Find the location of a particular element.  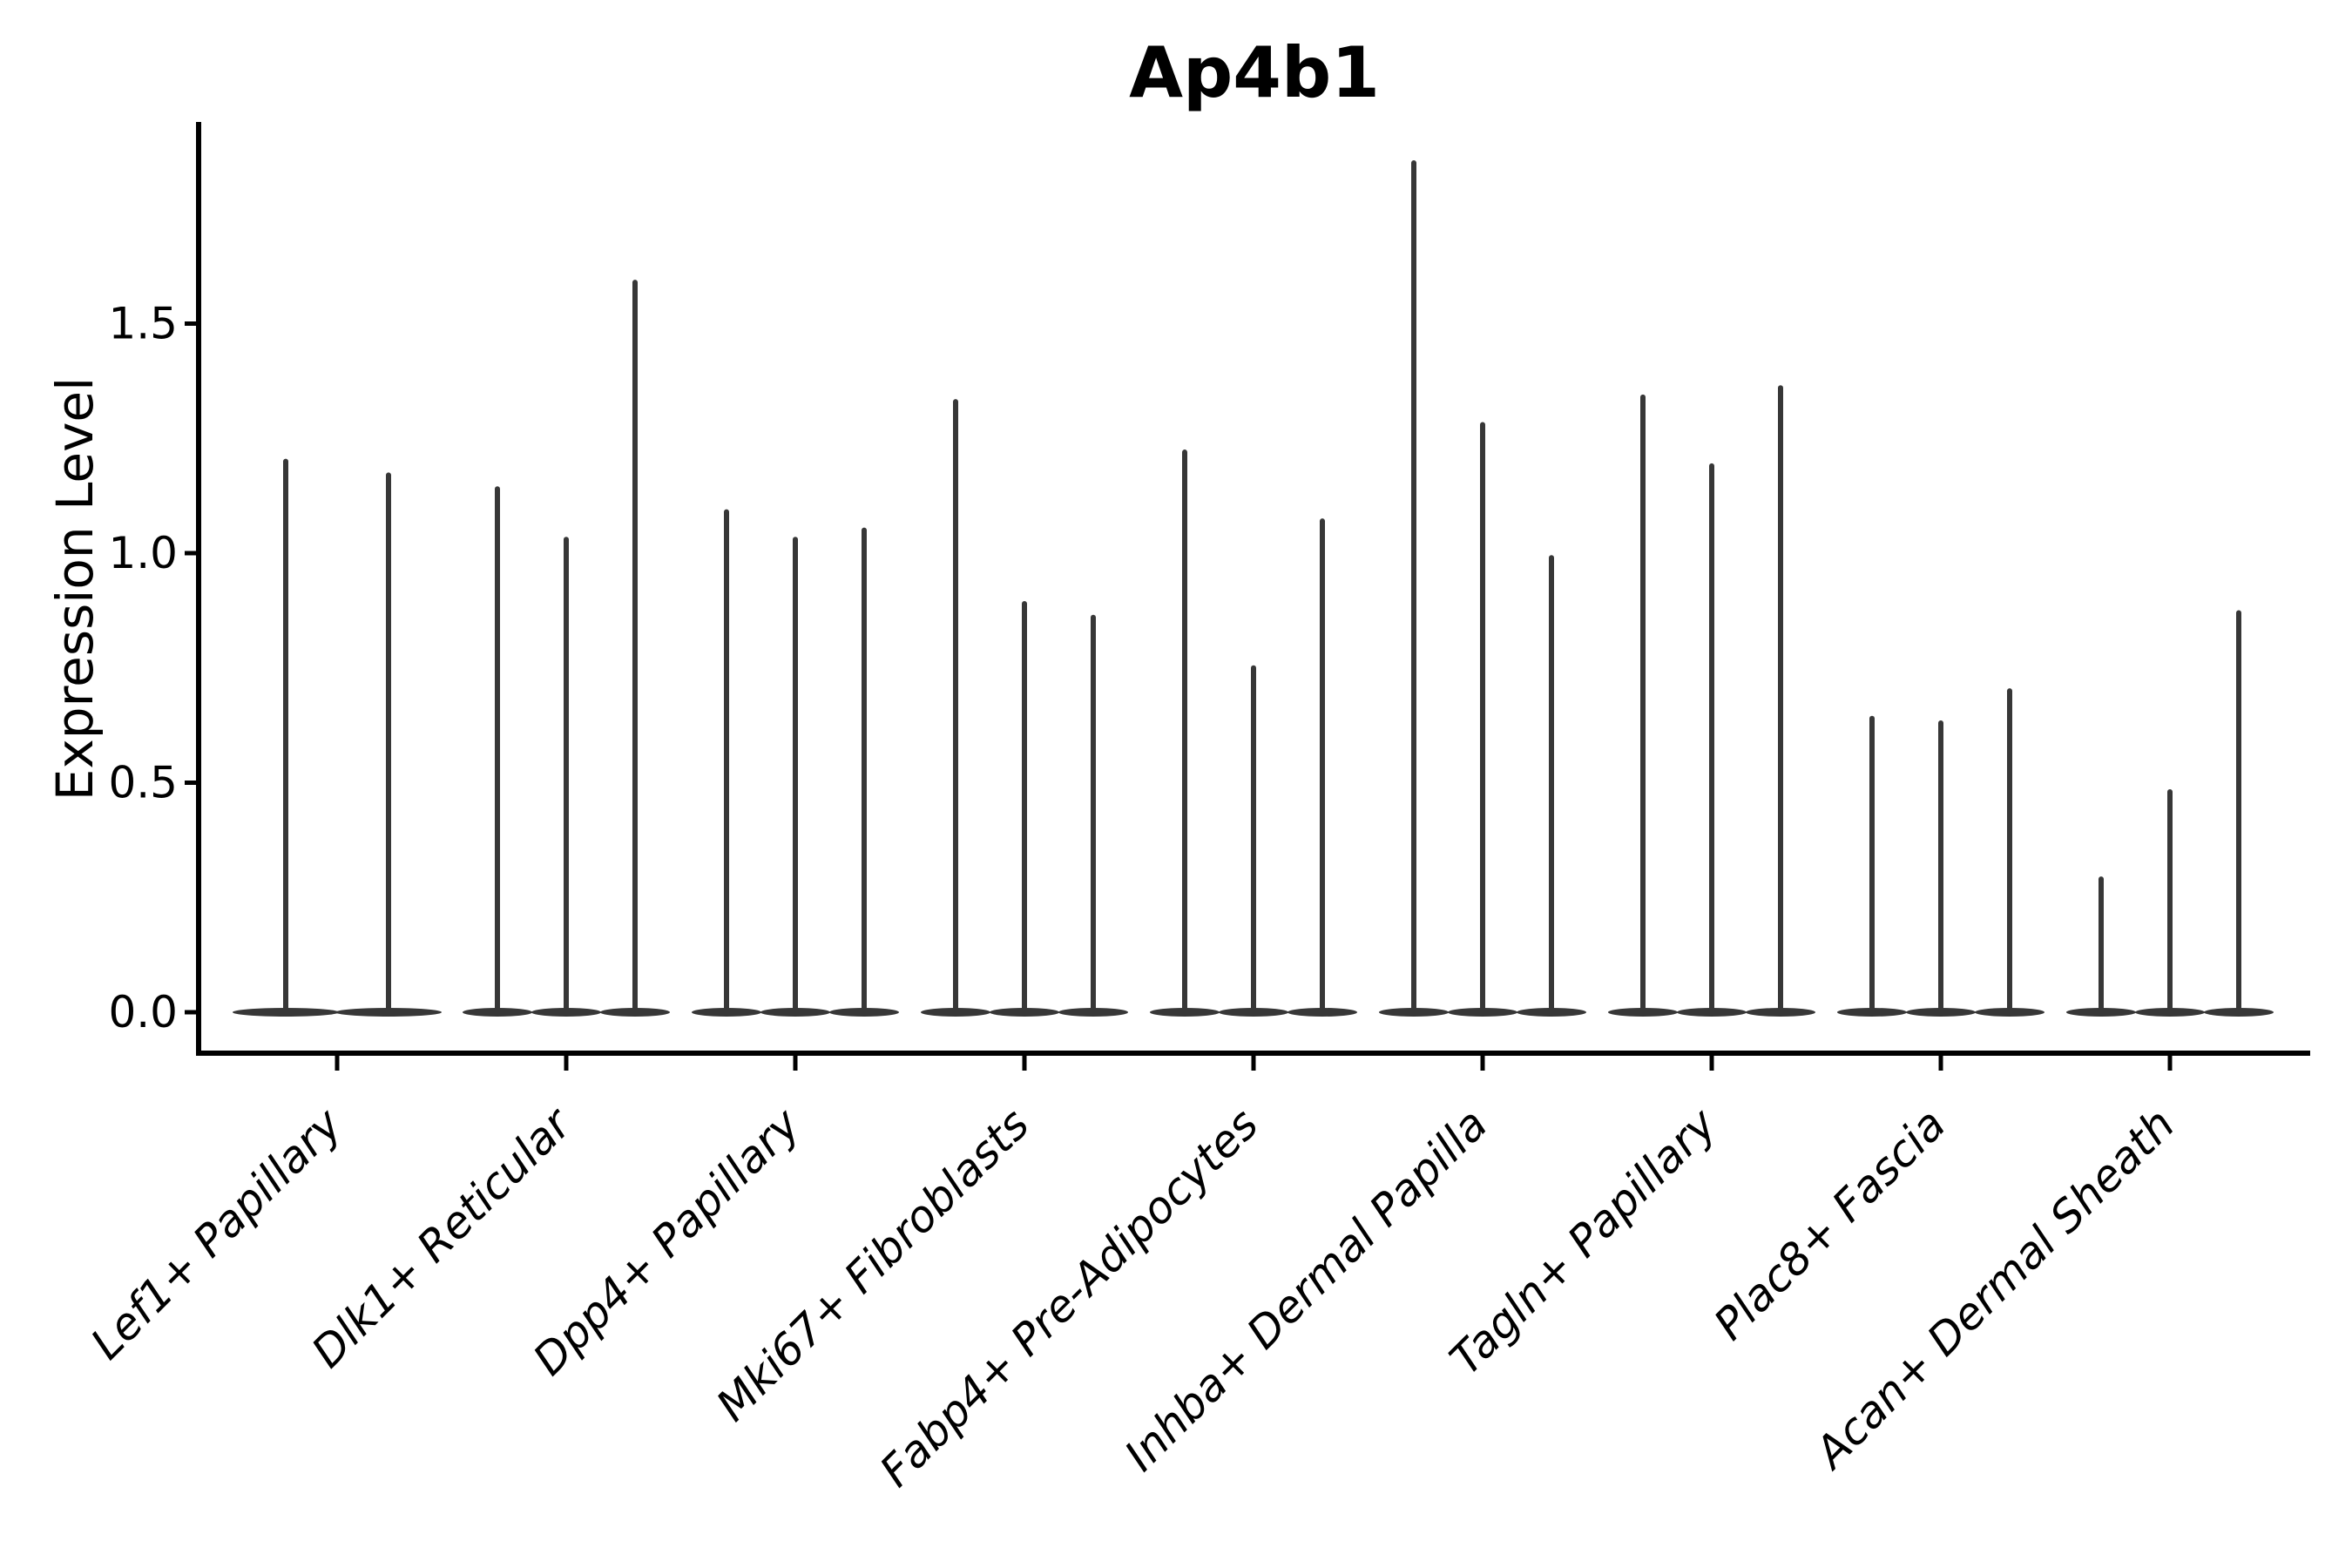

y-tick-label: 1.0 is located at coordinates (143, 553).